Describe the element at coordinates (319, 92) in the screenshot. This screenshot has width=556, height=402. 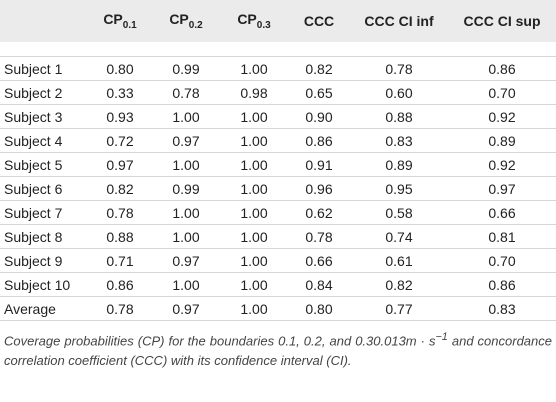
I see `value-cell: 0.65` at that location.